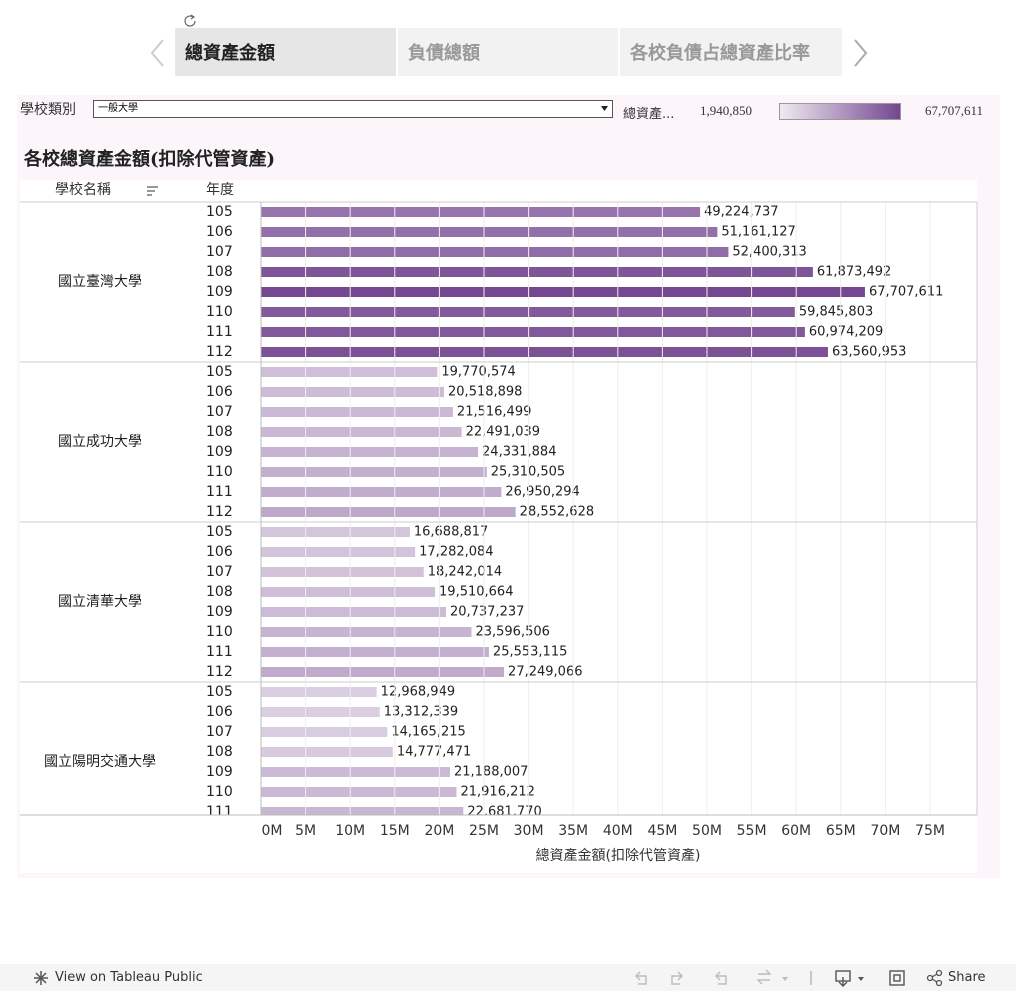 Image resolution: width=1016 pixels, height=991 pixels. I want to click on value-label: 16,688,817, so click(451, 532).